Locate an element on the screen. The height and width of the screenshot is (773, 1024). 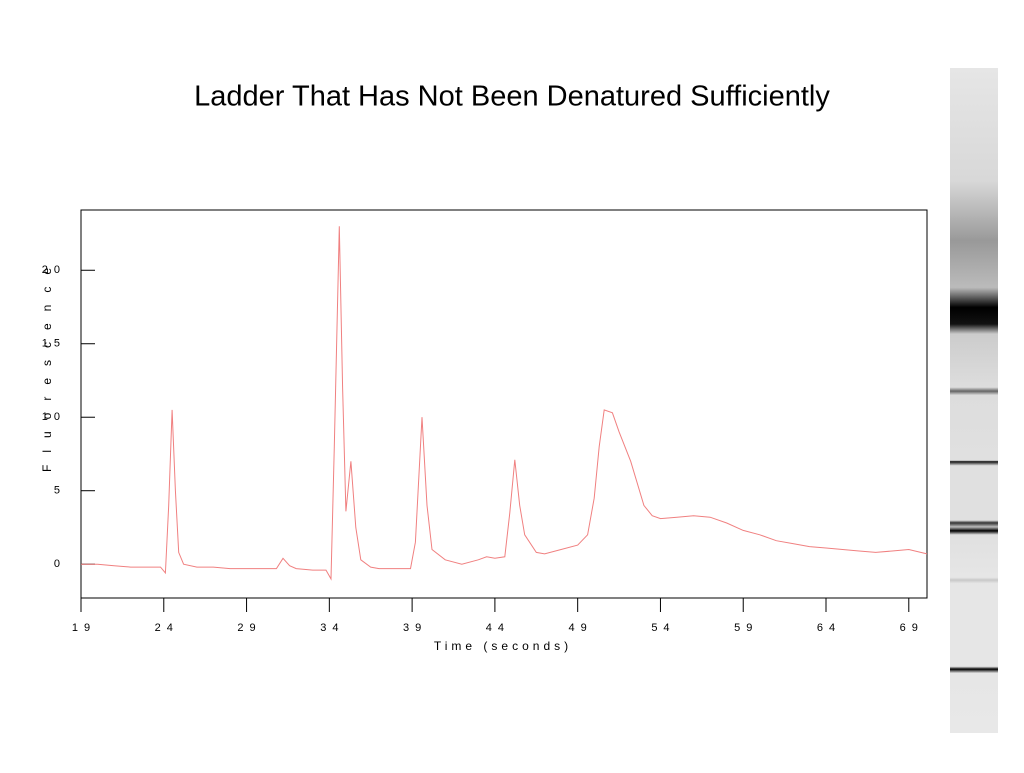
x-tick-label: 24 is located at coordinates (167, 628).